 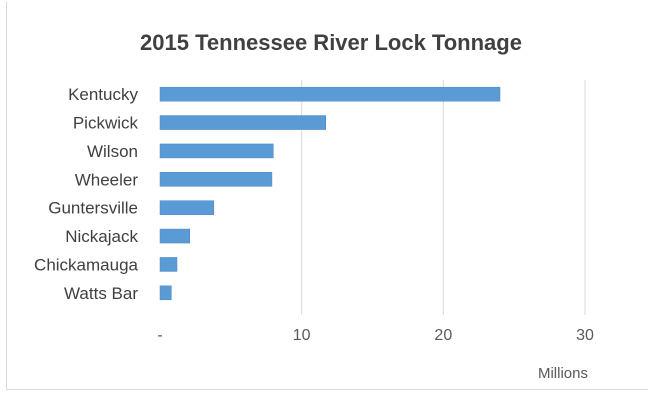 I want to click on x-tick-label: 20, so click(x=443, y=335).